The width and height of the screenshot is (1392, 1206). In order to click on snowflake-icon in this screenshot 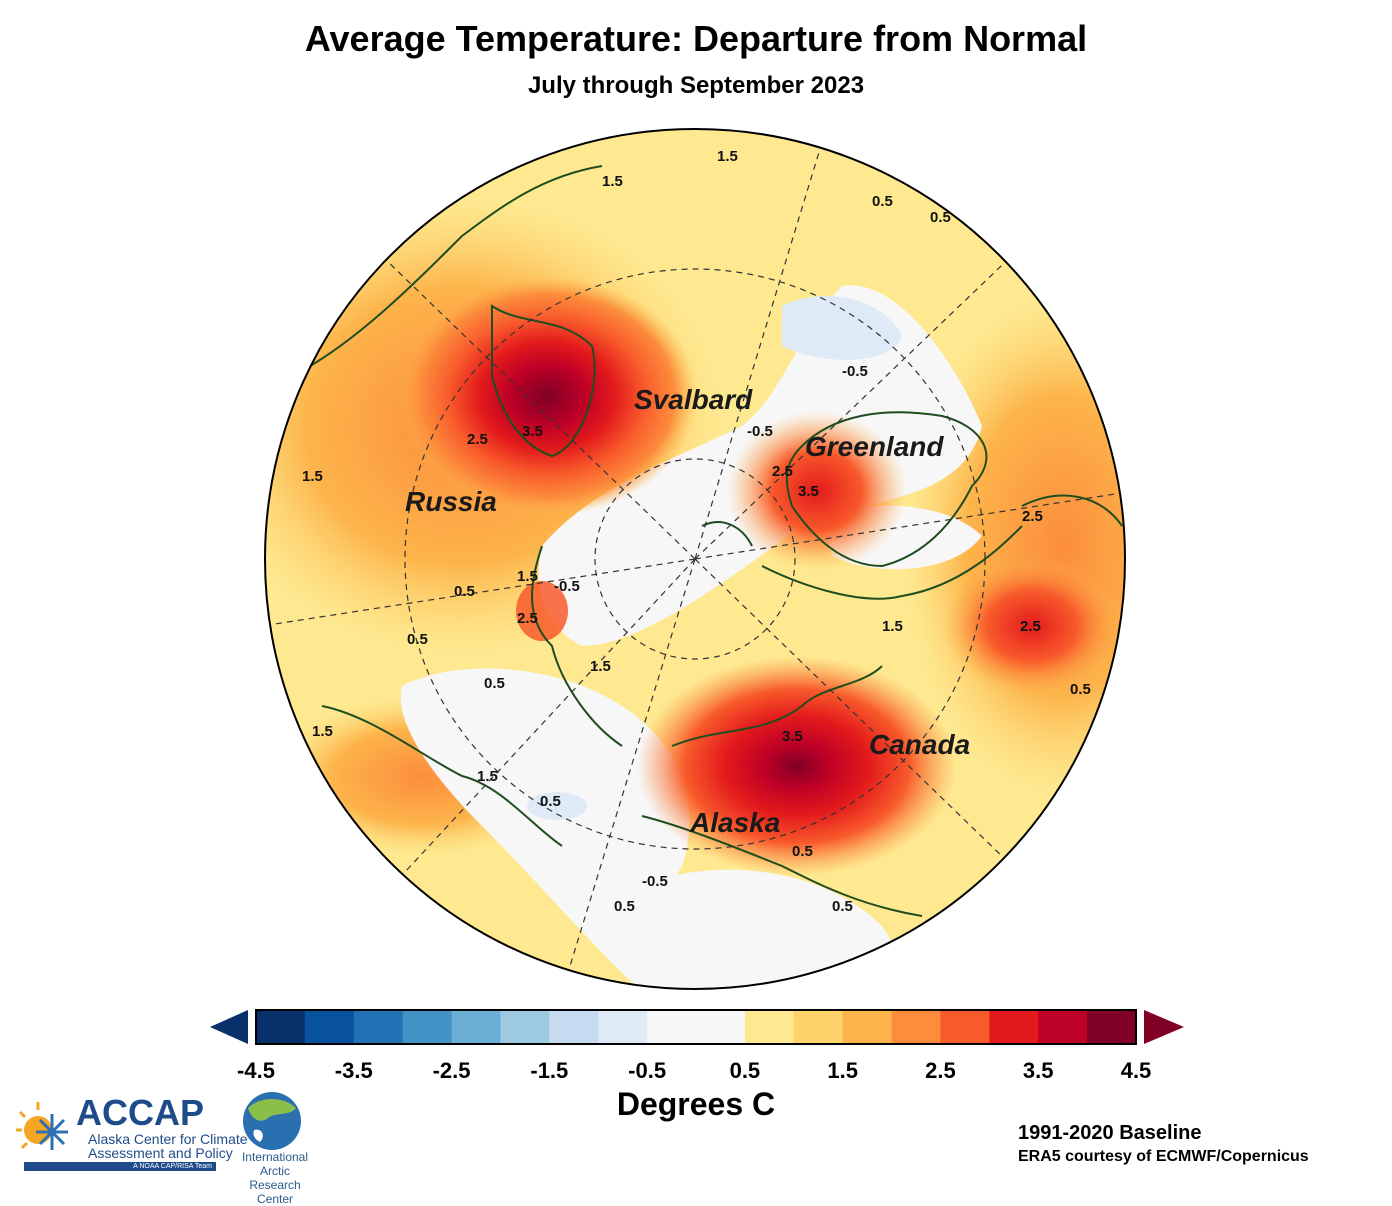, I will do `click(52, 1132)`.